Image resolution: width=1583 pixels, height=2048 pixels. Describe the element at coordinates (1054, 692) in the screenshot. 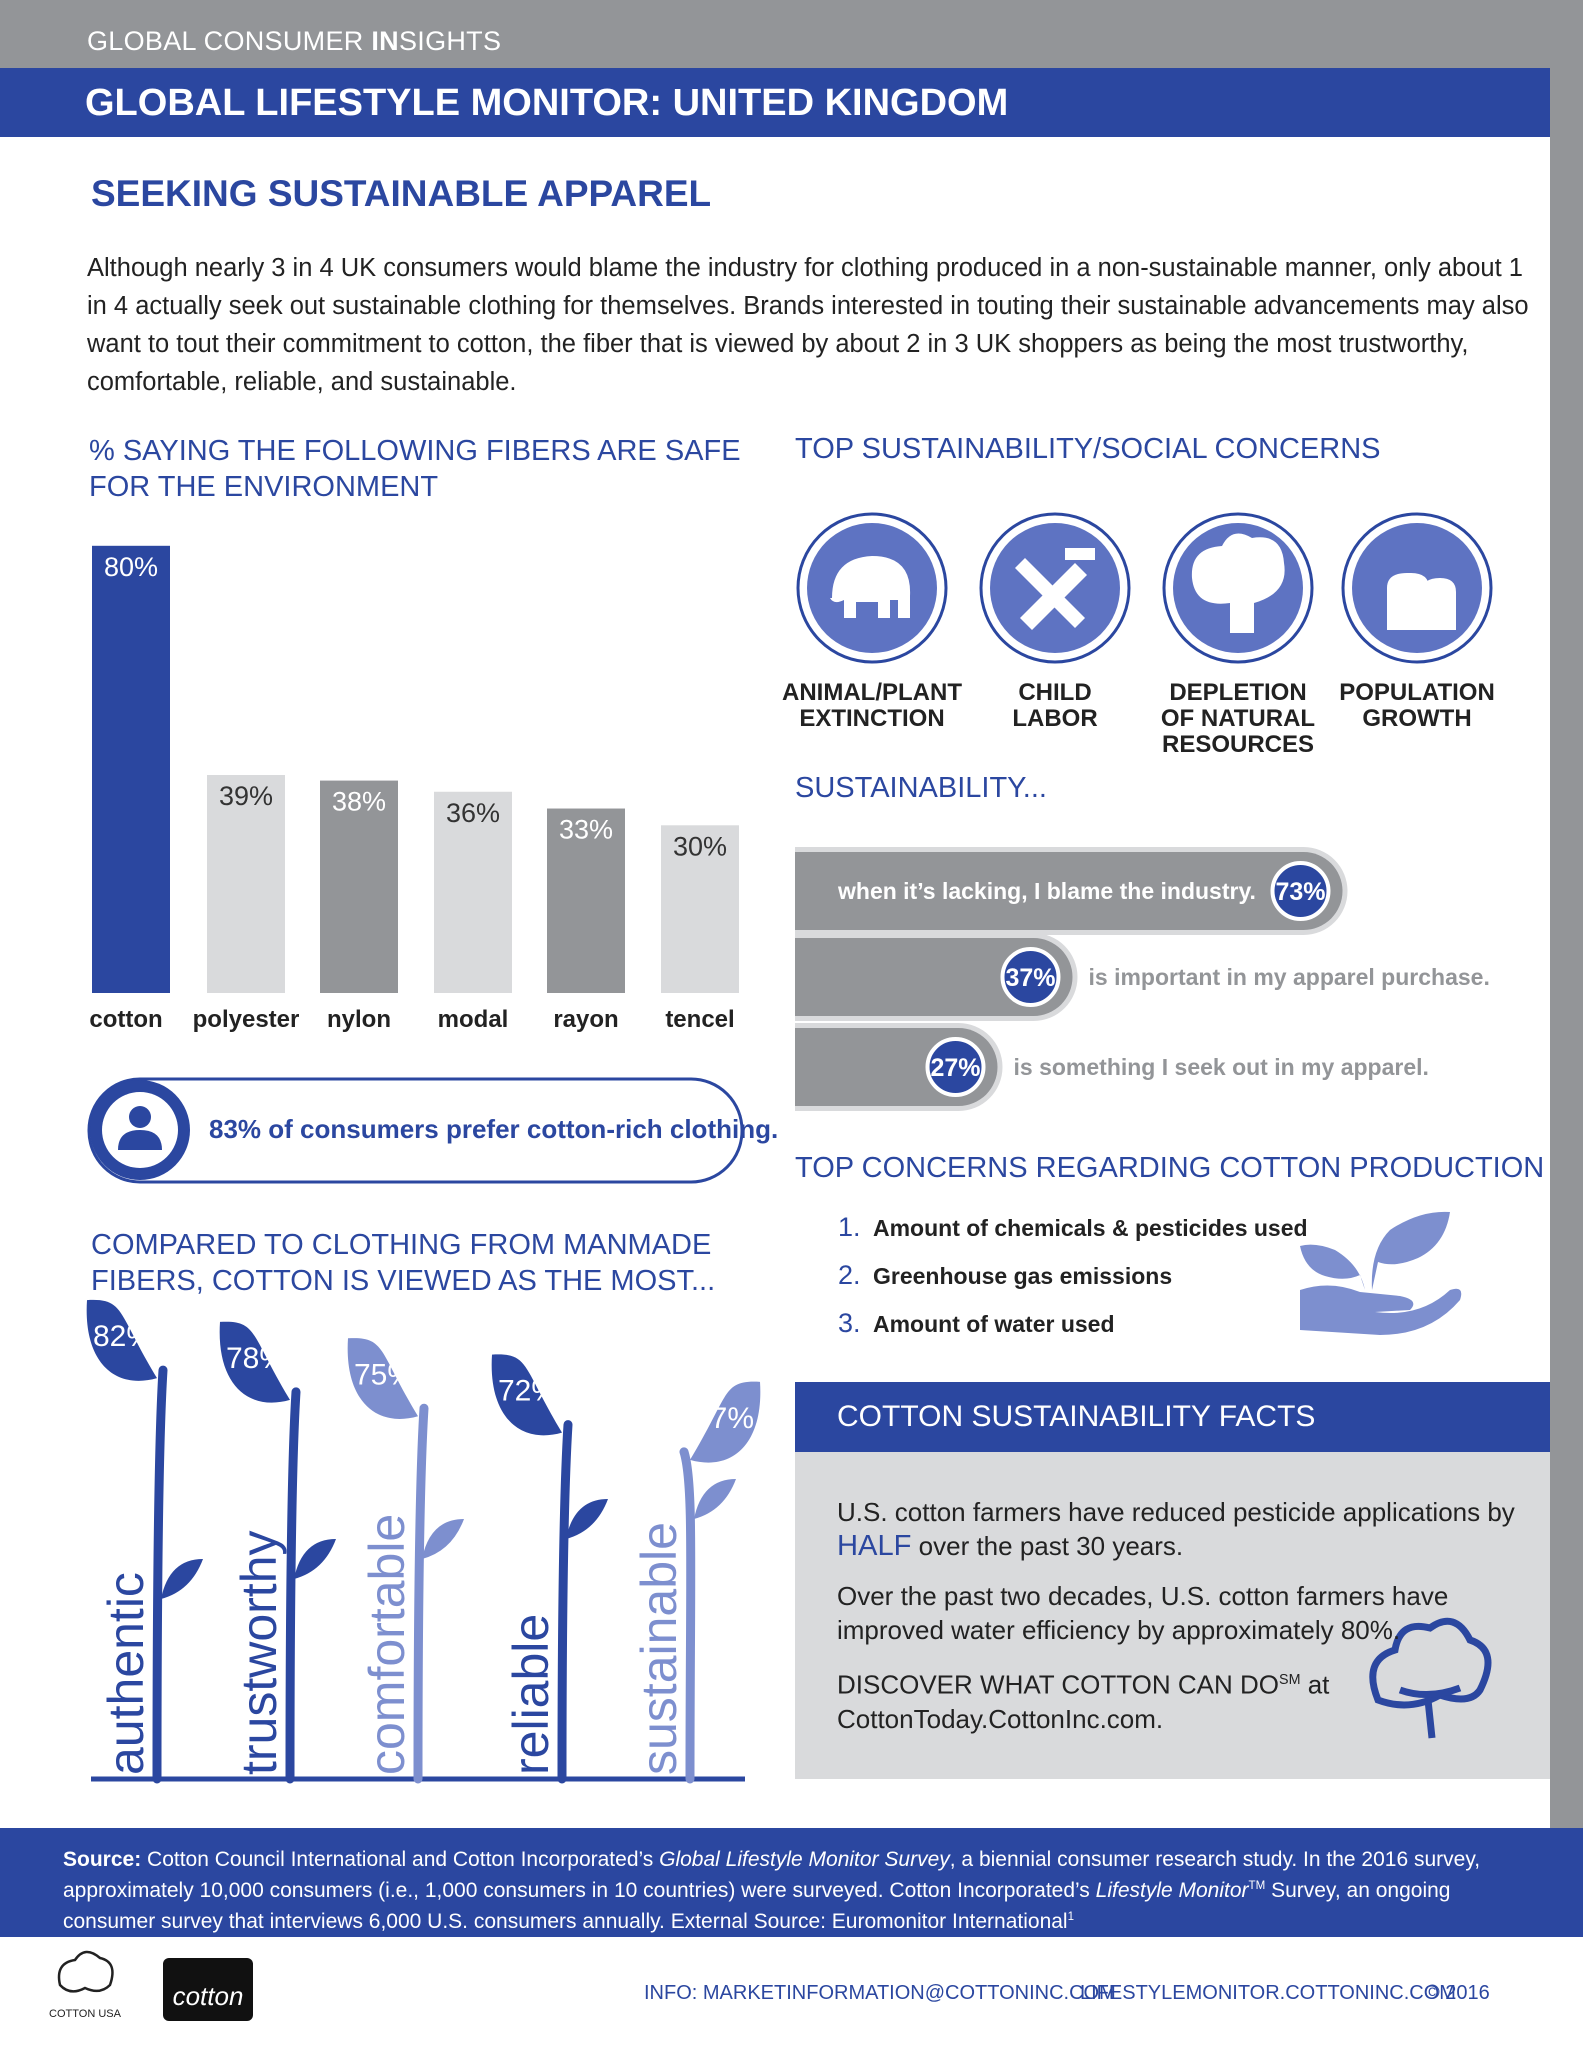

I see `concern-label: CHILD` at that location.